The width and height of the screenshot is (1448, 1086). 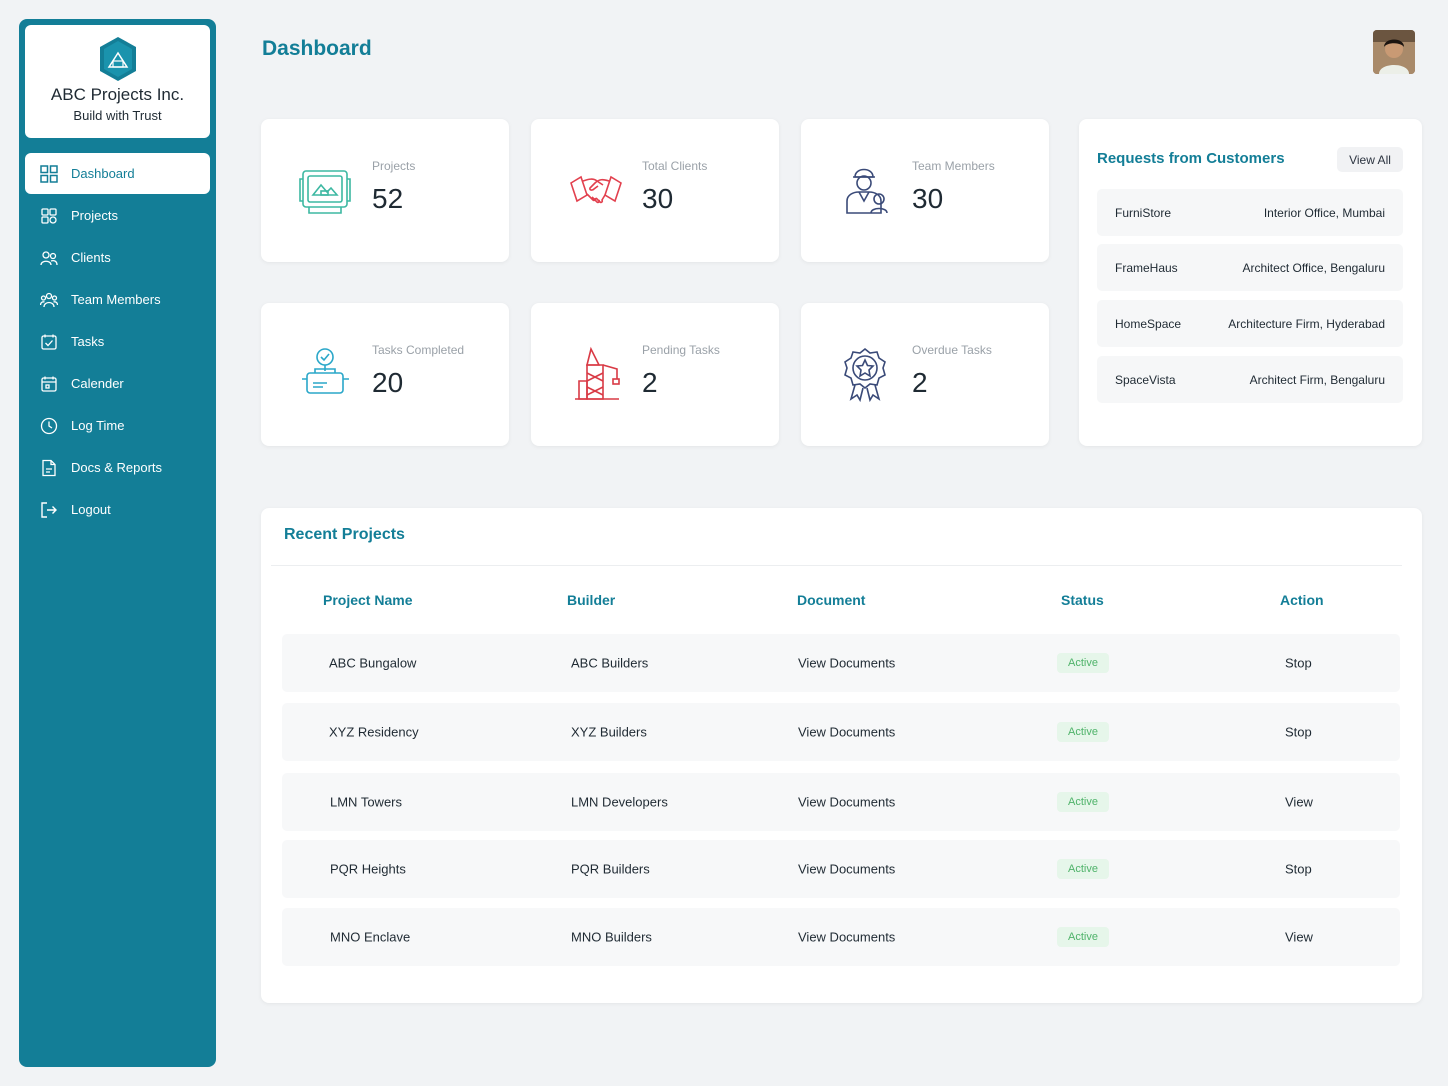 What do you see at coordinates (49, 468) in the screenshot?
I see `document-icon` at bounding box center [49, 468].